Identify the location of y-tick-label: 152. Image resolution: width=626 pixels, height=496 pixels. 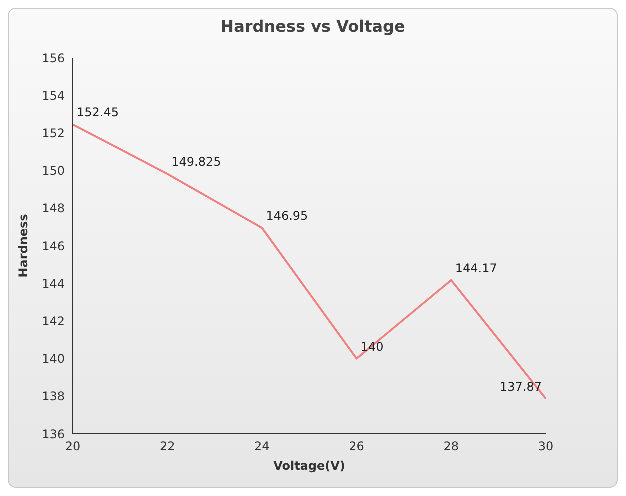
(53, 133).